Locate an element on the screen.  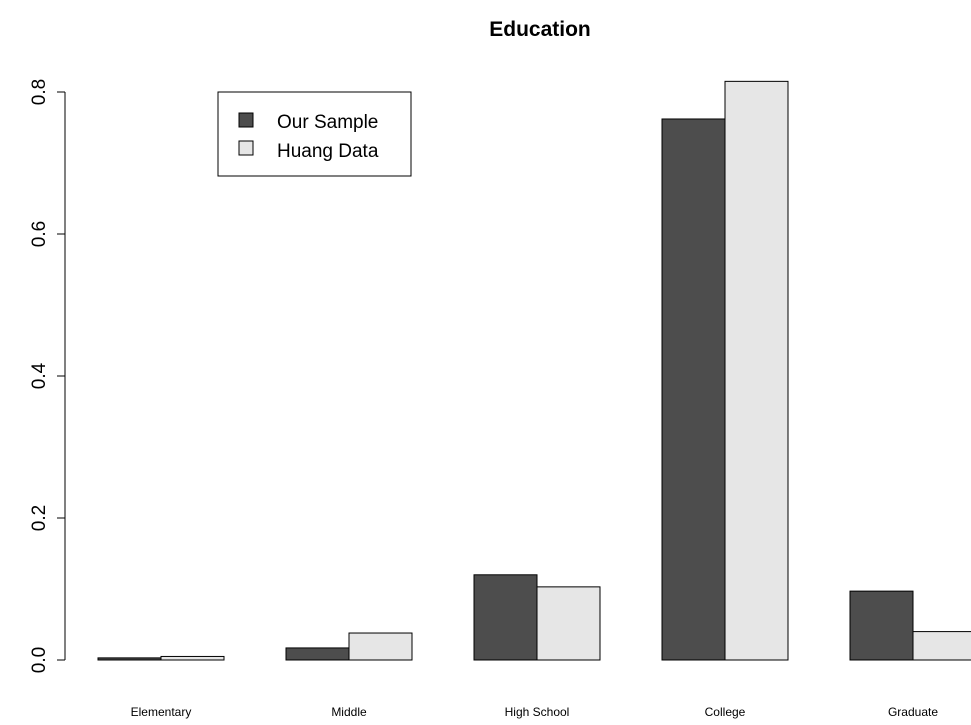
y-tick-label: 0.0 is located at coordinates (39, 660).